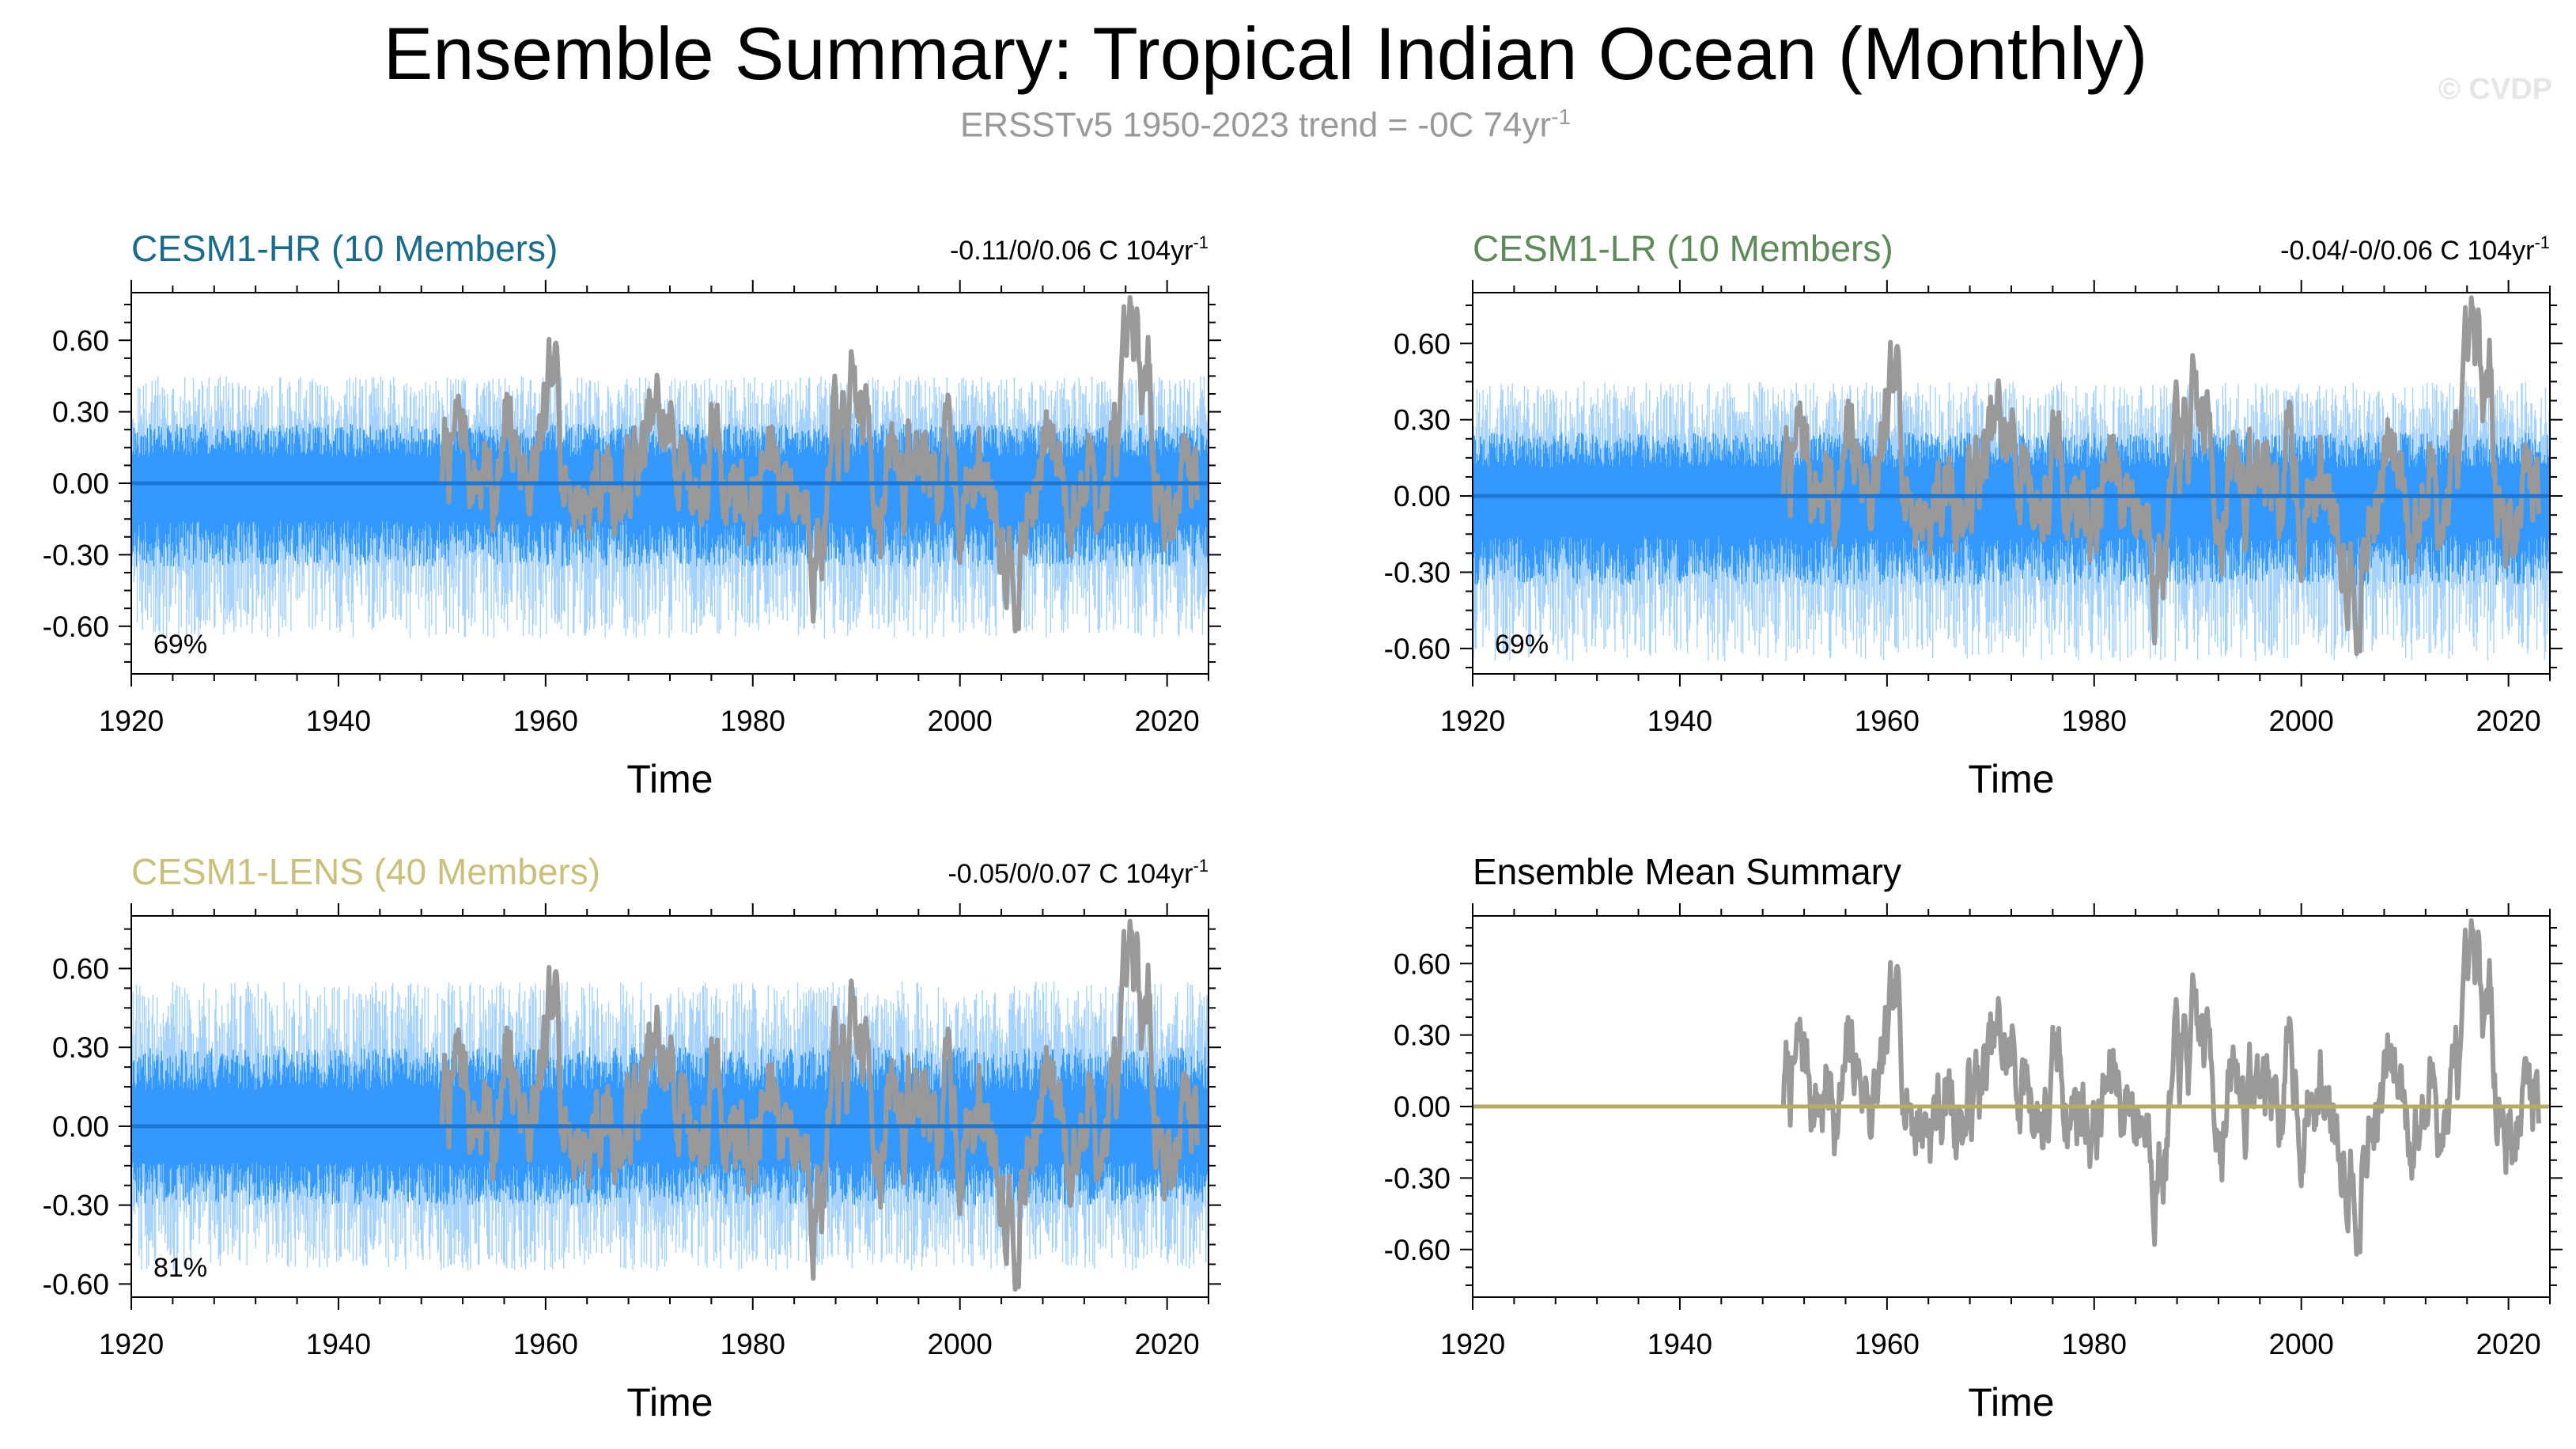 This screenshot has width=2576, height=1449. I want to click on panel-trend-value: -0.04/-0/0.06 C 104yr, so click(2407, 251).